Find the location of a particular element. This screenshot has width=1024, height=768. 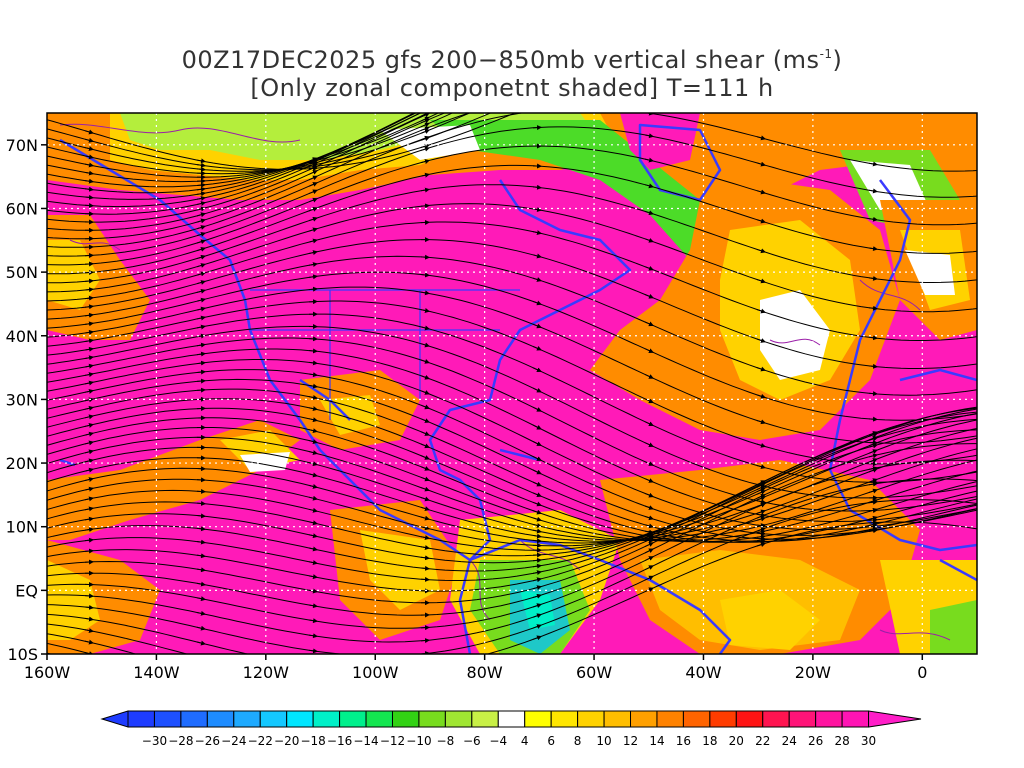

colorbar-label: 18 is located at coordinates (709, 741).